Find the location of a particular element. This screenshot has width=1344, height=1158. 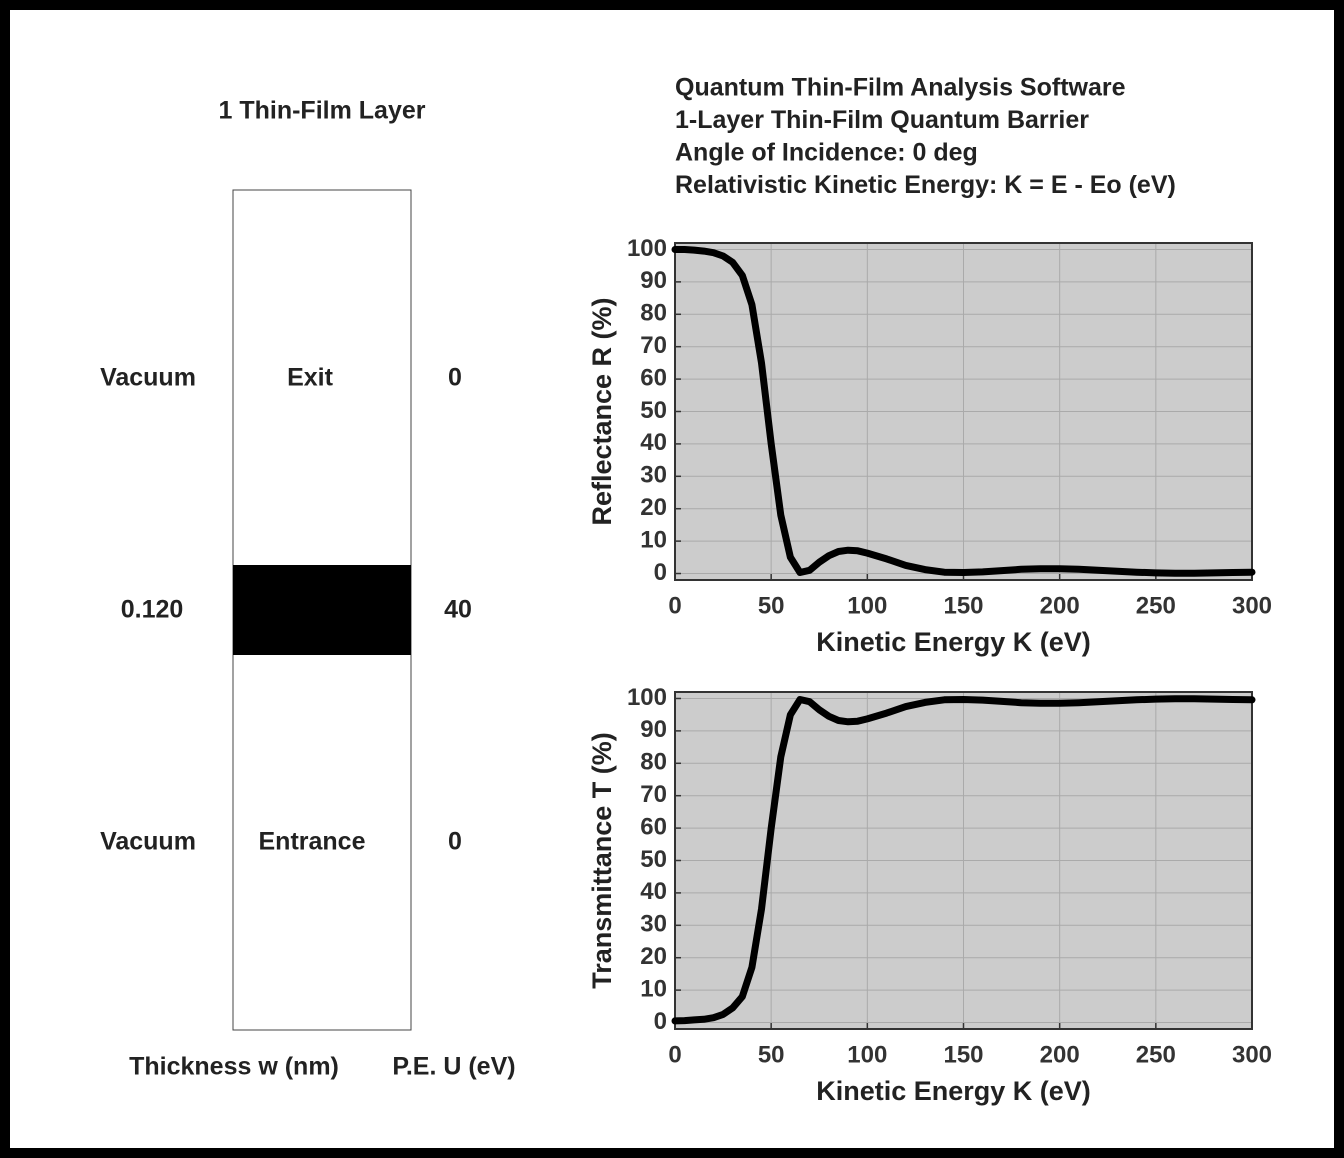

chart-title: Angle of Incidence: 0 deg is located at coordinates (826, 153).